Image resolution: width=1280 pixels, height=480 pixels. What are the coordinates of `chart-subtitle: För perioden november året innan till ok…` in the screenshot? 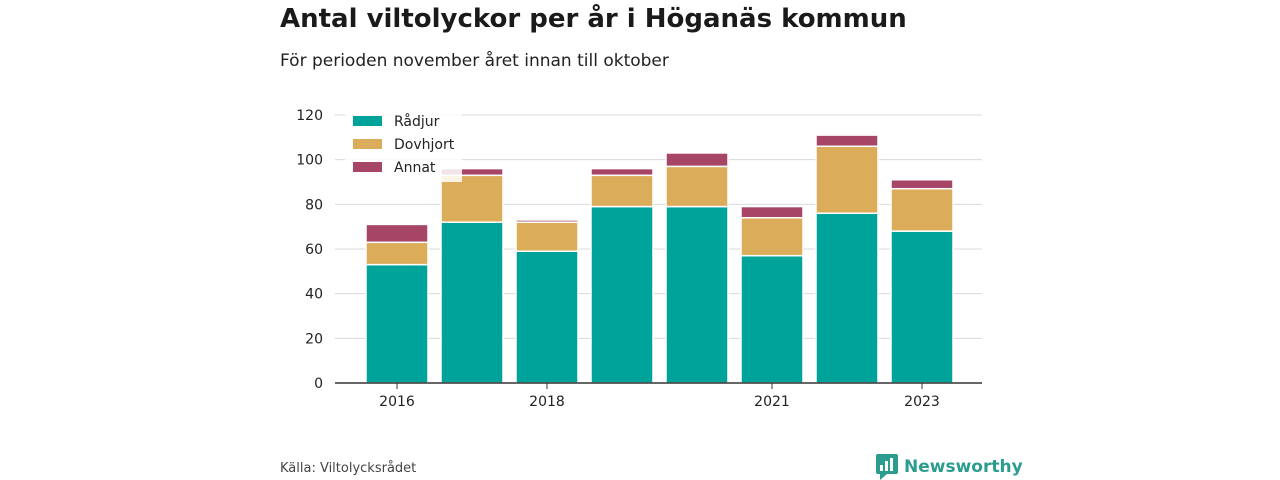 It's located at (474, 61).